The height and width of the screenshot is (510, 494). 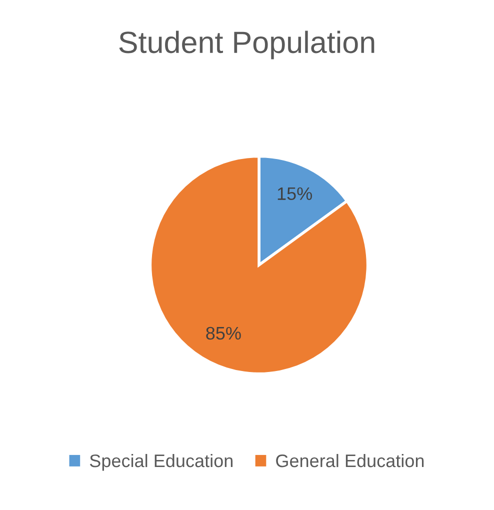 I want to click on legend-label: Special Education, so click(x=161, y=462).